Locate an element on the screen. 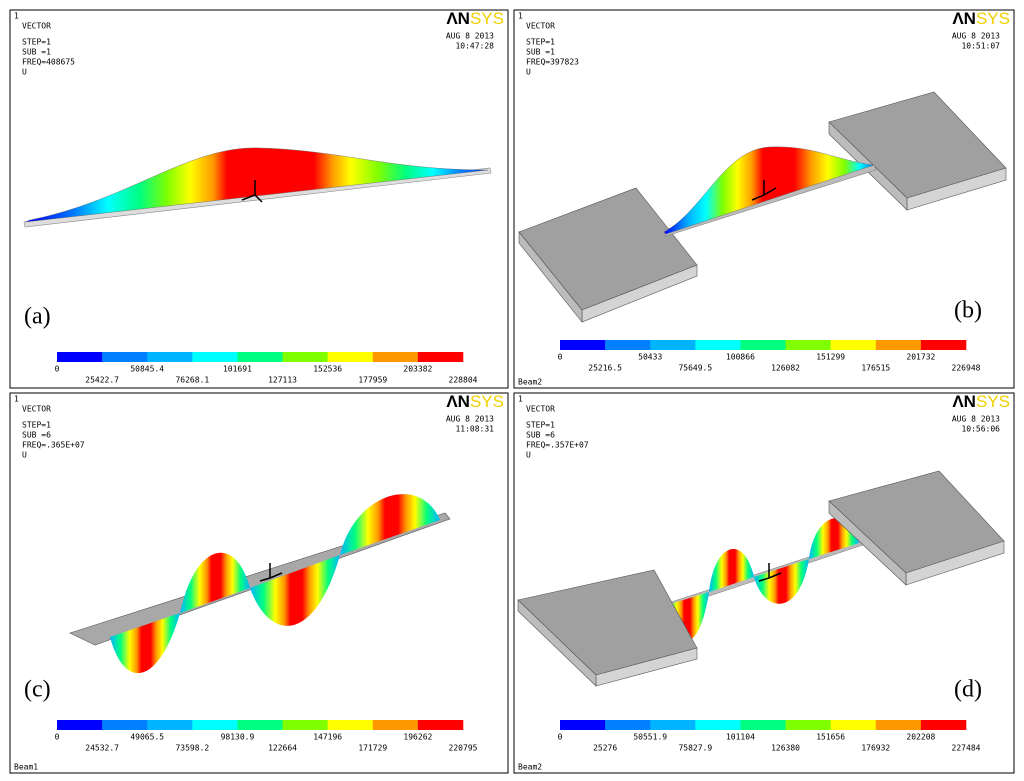  header-freq: FREQ=.357E+07 is located at coordinates (557, 445).